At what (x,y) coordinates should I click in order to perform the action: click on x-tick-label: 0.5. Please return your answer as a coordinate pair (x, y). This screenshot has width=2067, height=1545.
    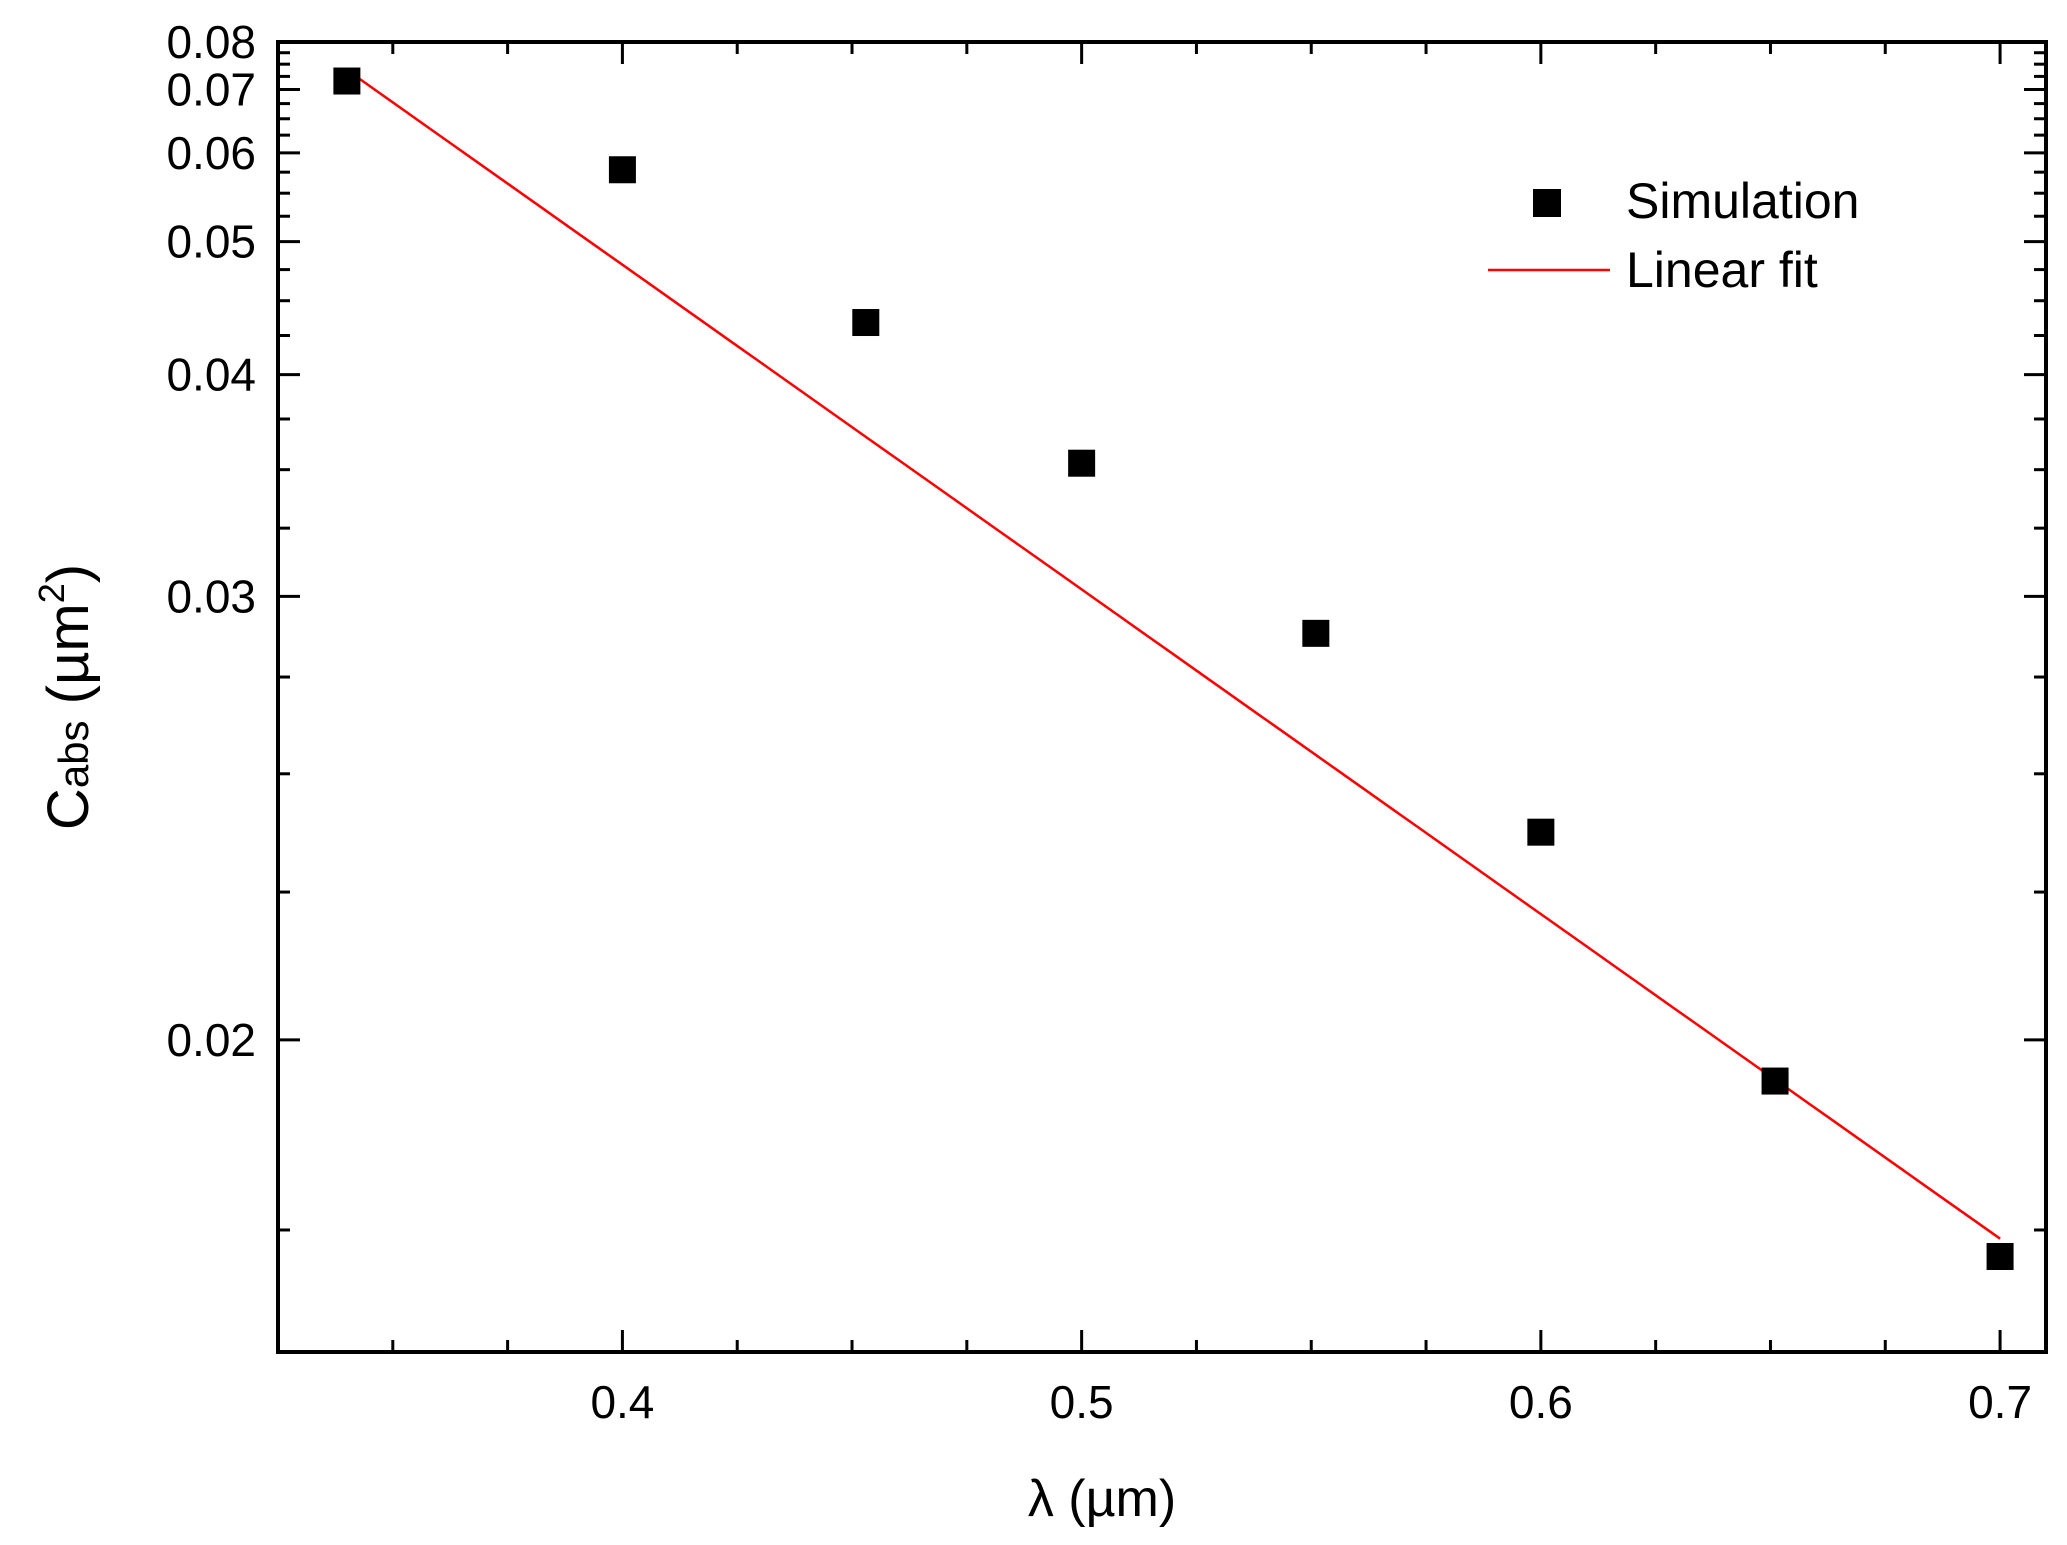
    Looking at the image, I should click on (1082, 1402).